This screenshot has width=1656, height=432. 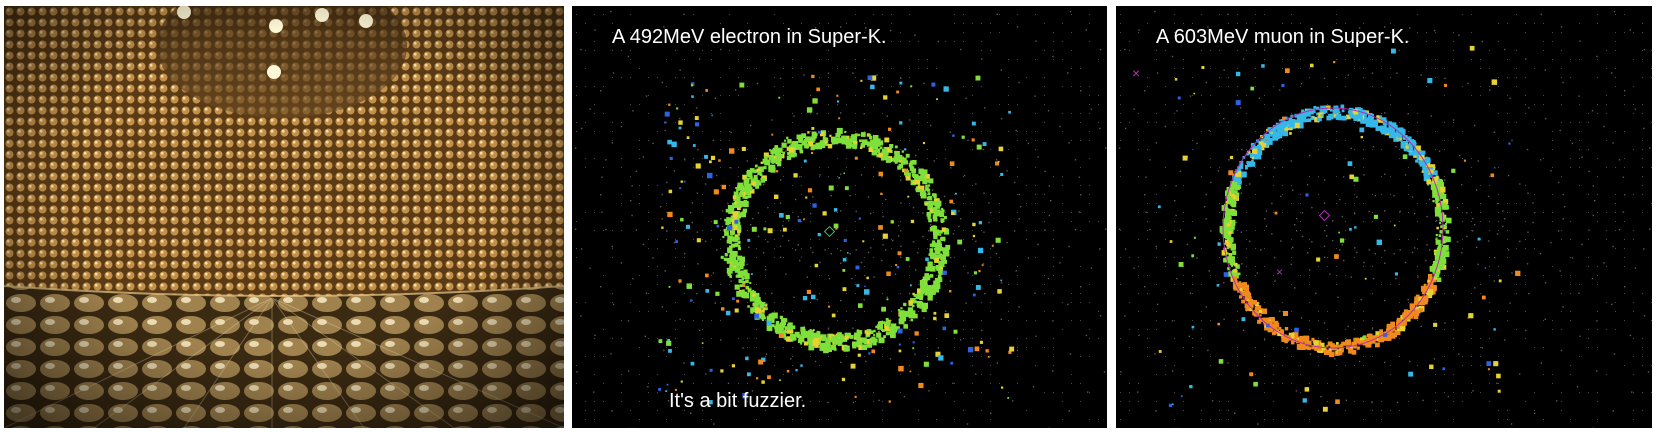 I want to click on ring-fit-outline, so click(x=1333, y=228).